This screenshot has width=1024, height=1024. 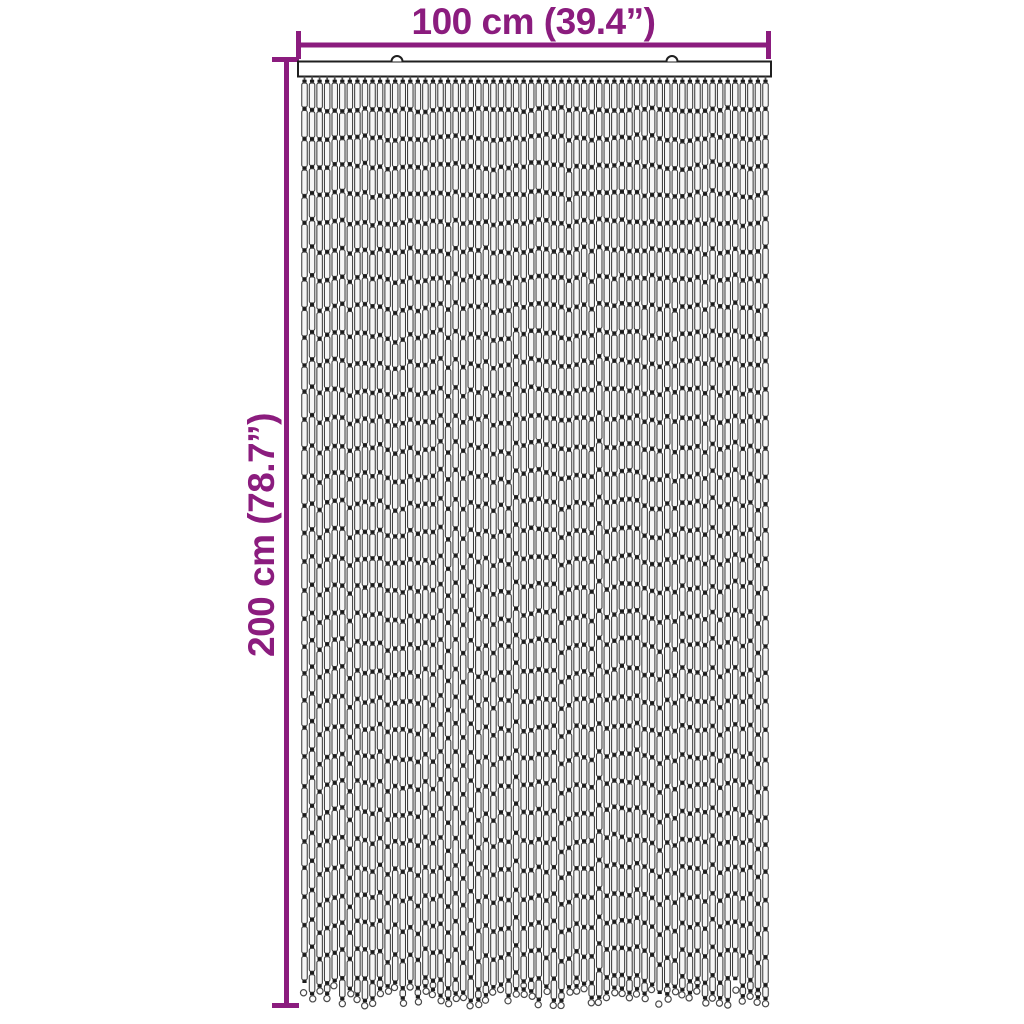 What do you see at coordinates (533, 45) in the screenshot?
I see `width-dimension-line` at bounding box center [533, 45].